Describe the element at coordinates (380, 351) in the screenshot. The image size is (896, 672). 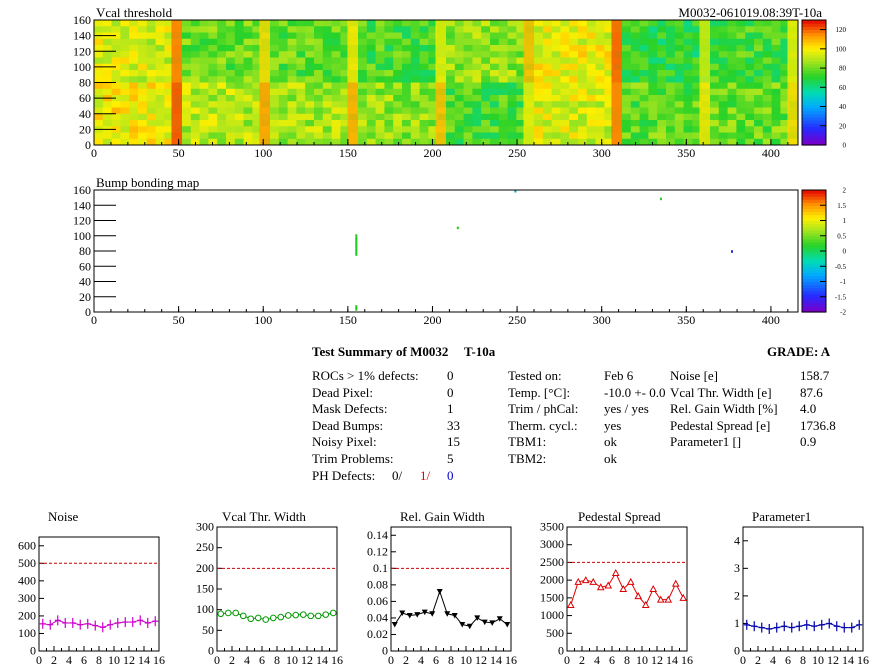
I see `summary-title: Test Summary of M0032` at that location.